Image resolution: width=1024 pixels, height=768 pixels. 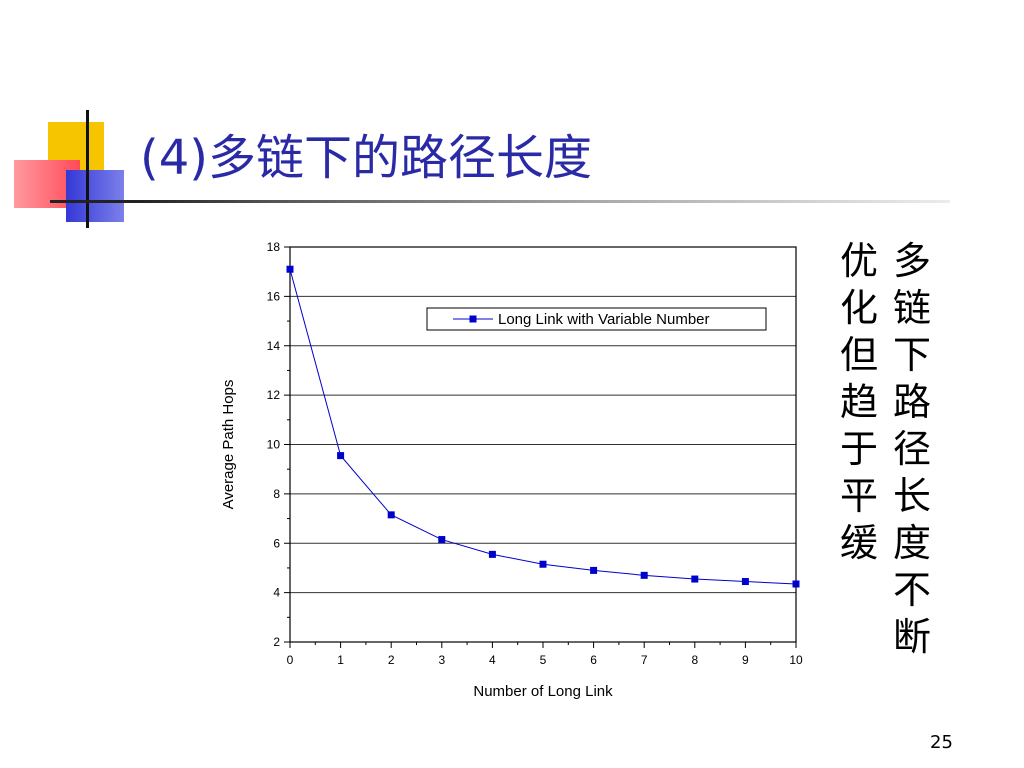 What do you see at coordinates (274, 346) in the screenshot?
I see `y-tick-label: 14` at bounding box center [274, 346].